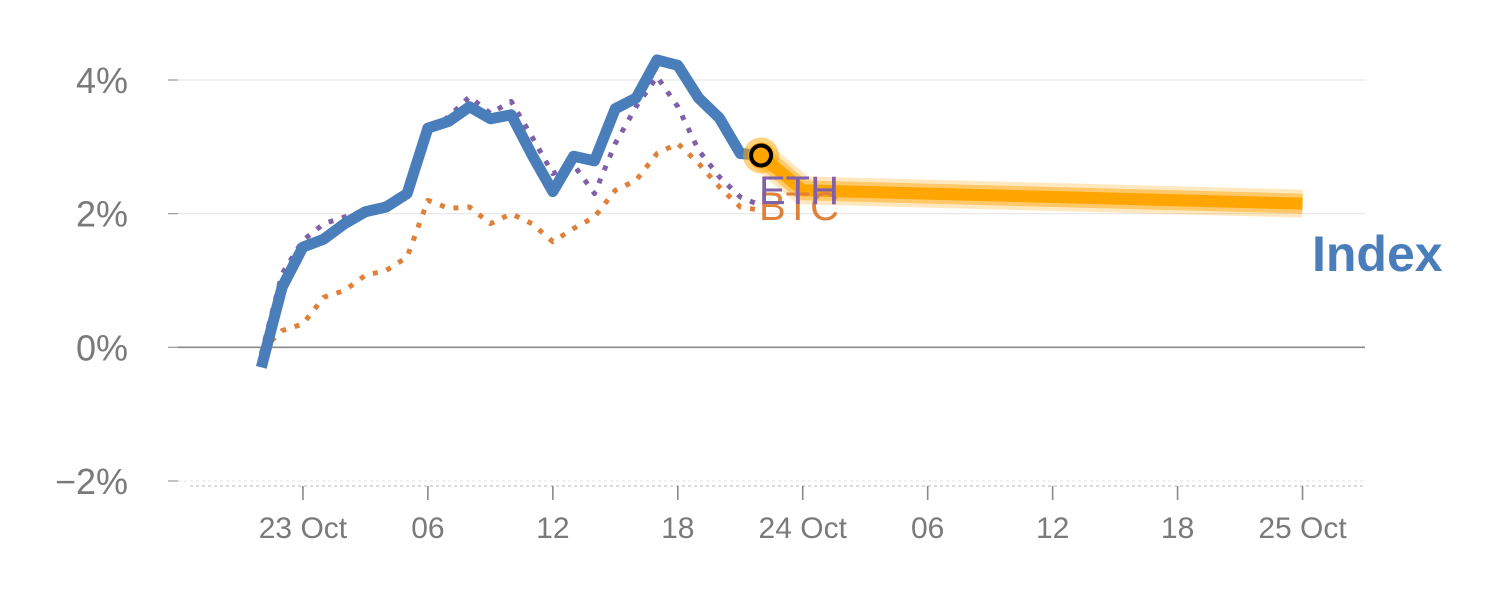 The image size is (1500, 600). I want to click on series-line-btc, so click(510, 247).